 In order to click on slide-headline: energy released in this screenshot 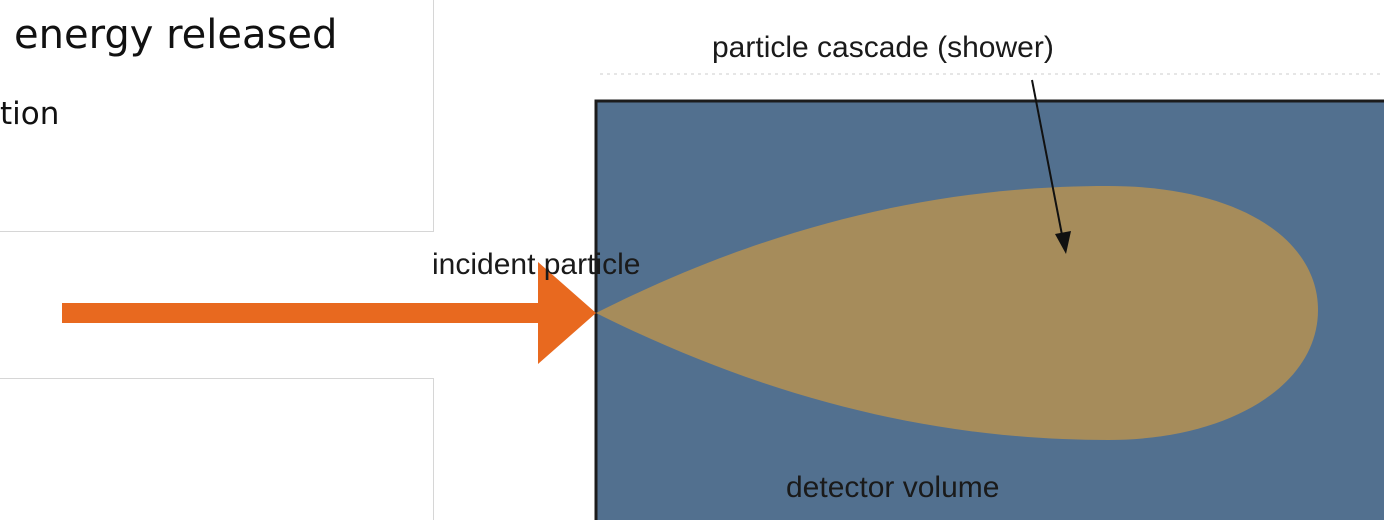, I will do `click(176, 35)`.